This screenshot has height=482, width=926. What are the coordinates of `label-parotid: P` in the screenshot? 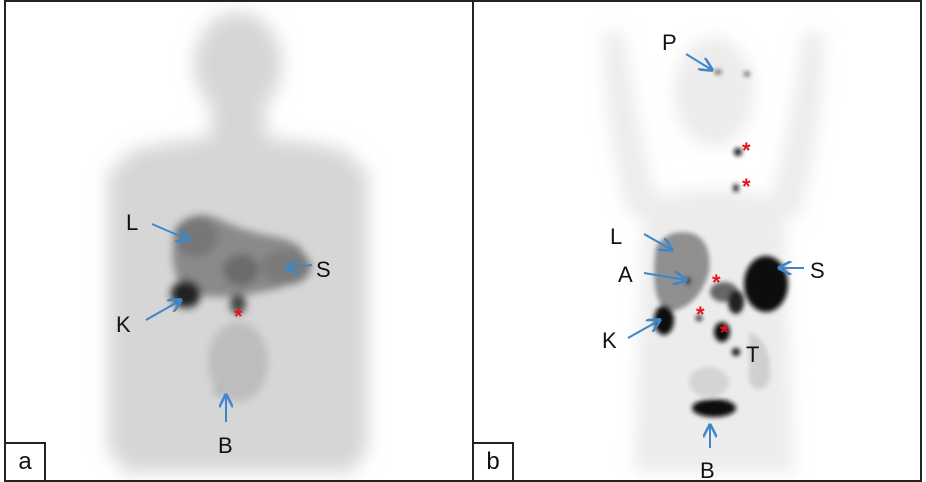 It's located at (669, 42).